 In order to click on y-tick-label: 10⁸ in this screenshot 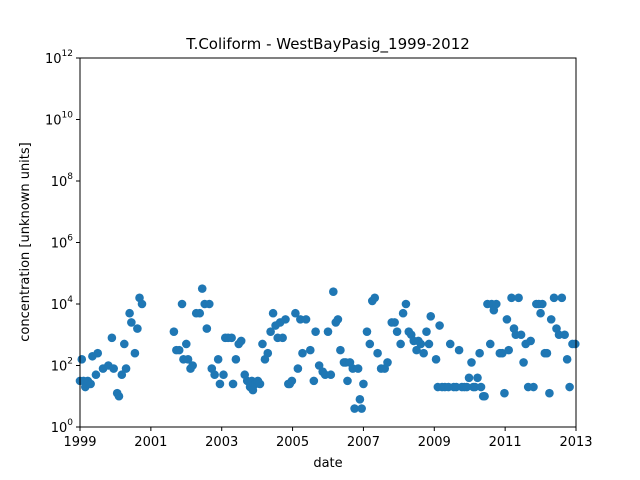, I will do `click(62, 181)`.